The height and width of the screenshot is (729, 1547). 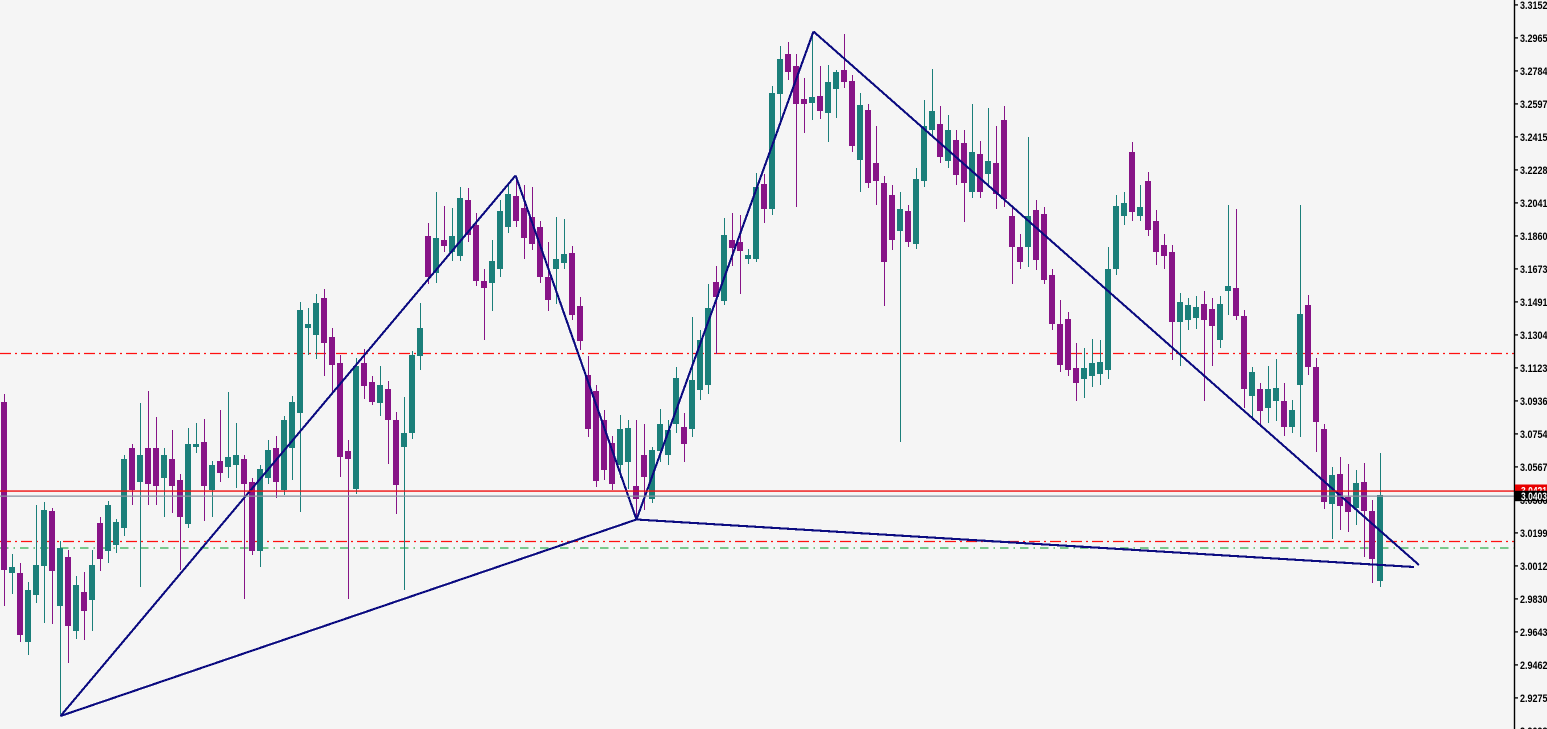 What do you see at coordinates (1533, 600) in the screenshot?
I see `svg-text: 2.9830` at bounding box center [1533, 600].